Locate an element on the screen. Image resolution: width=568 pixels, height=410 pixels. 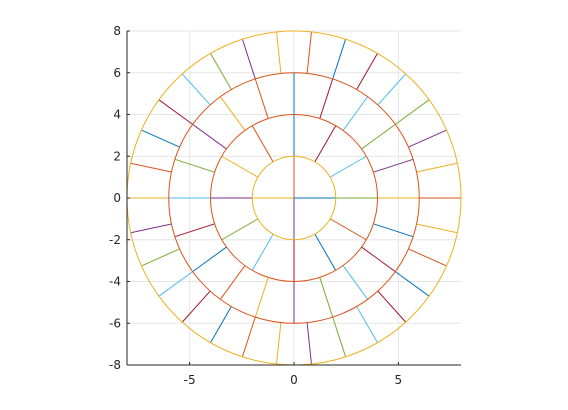
y-tick-label-6: 4 is located at coordinates (117, 115).